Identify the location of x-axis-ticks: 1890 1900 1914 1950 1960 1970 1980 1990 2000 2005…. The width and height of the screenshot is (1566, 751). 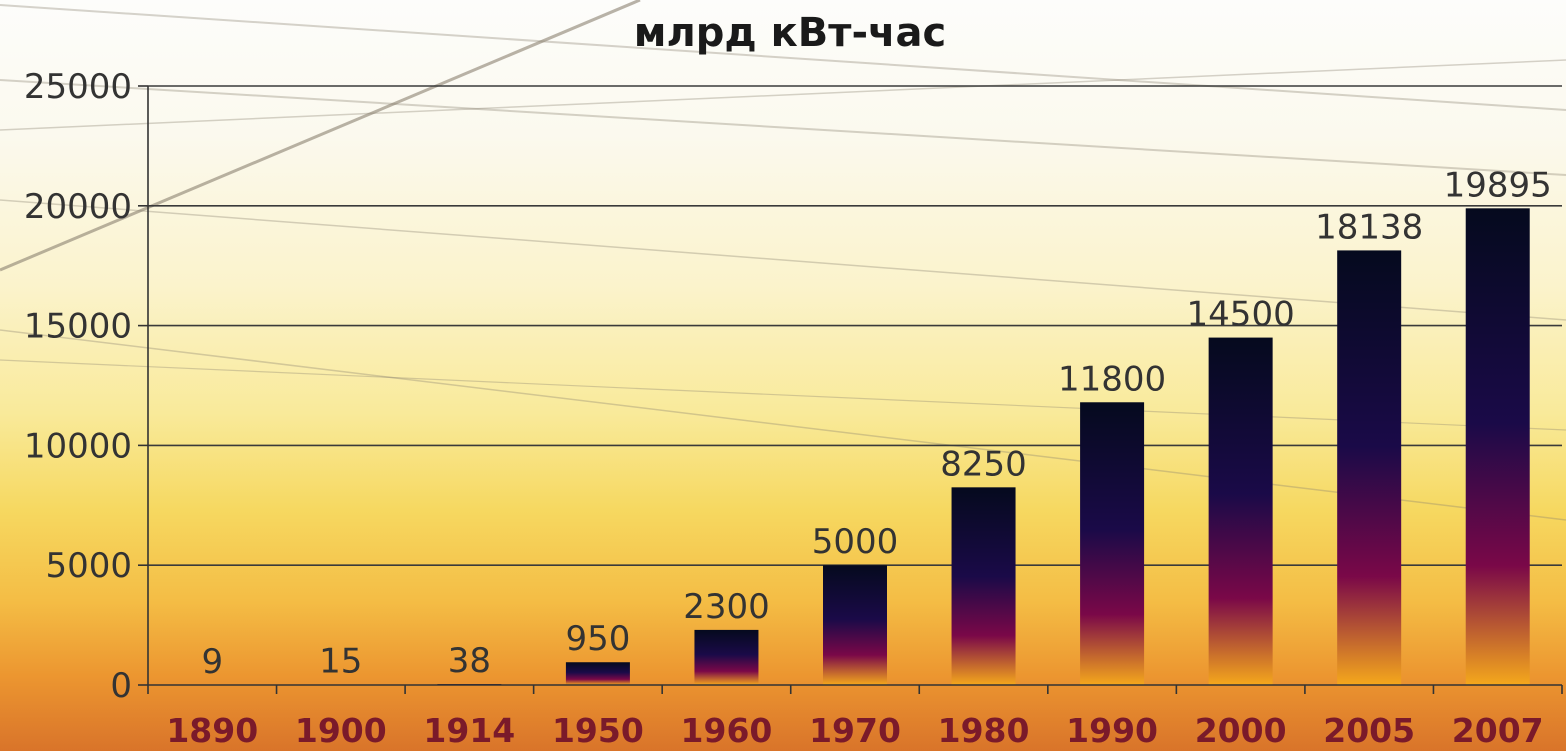
(854, 730).